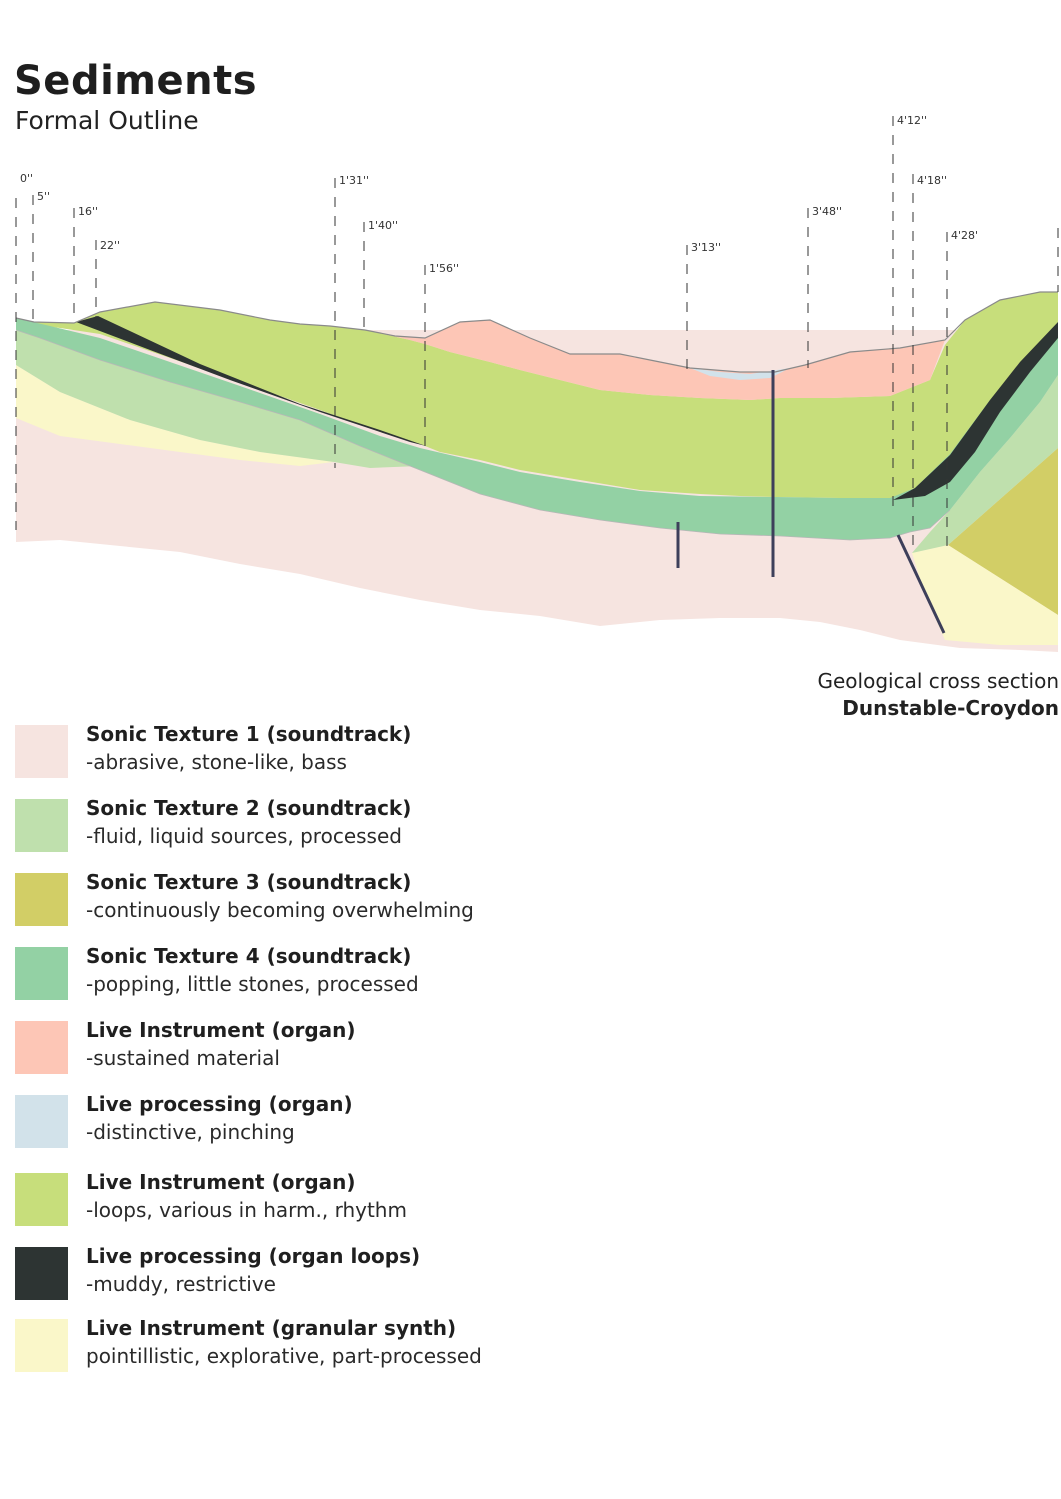 The height and width of the screenshot is (1499, 1061). What do you see at coordinates (183, 1058) in the screenshot?
I see `legend-description: -sustained material` at bounding box center [183, 1058].